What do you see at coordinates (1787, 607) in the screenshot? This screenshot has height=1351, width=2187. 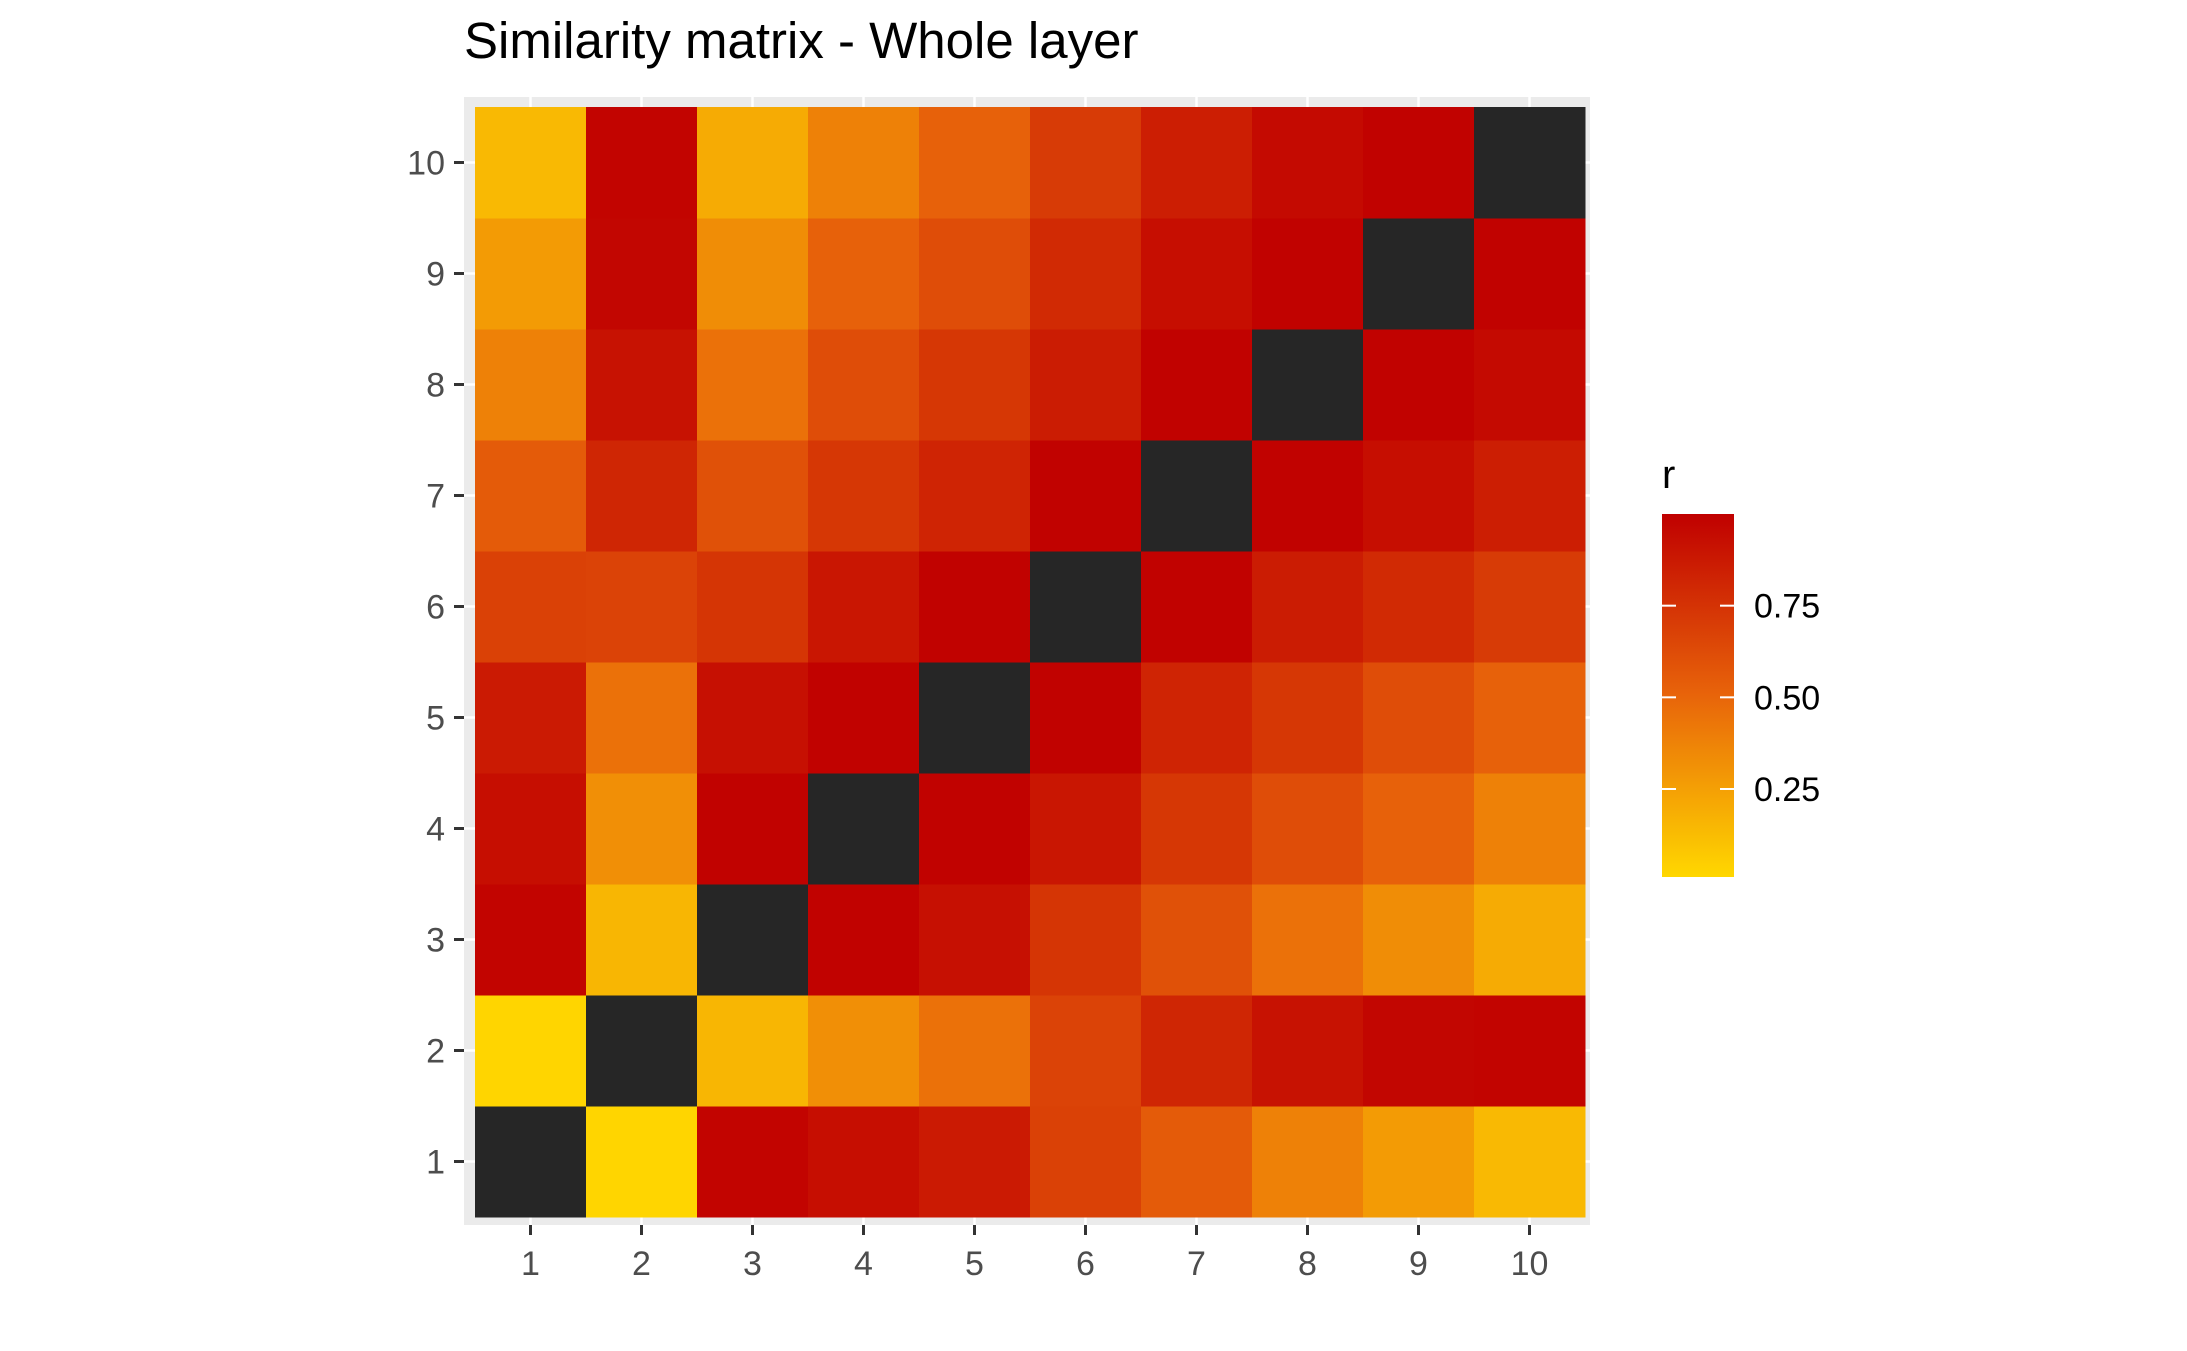 I see `legend-tick-label: 0.75` at bounding box center [1787, 607].